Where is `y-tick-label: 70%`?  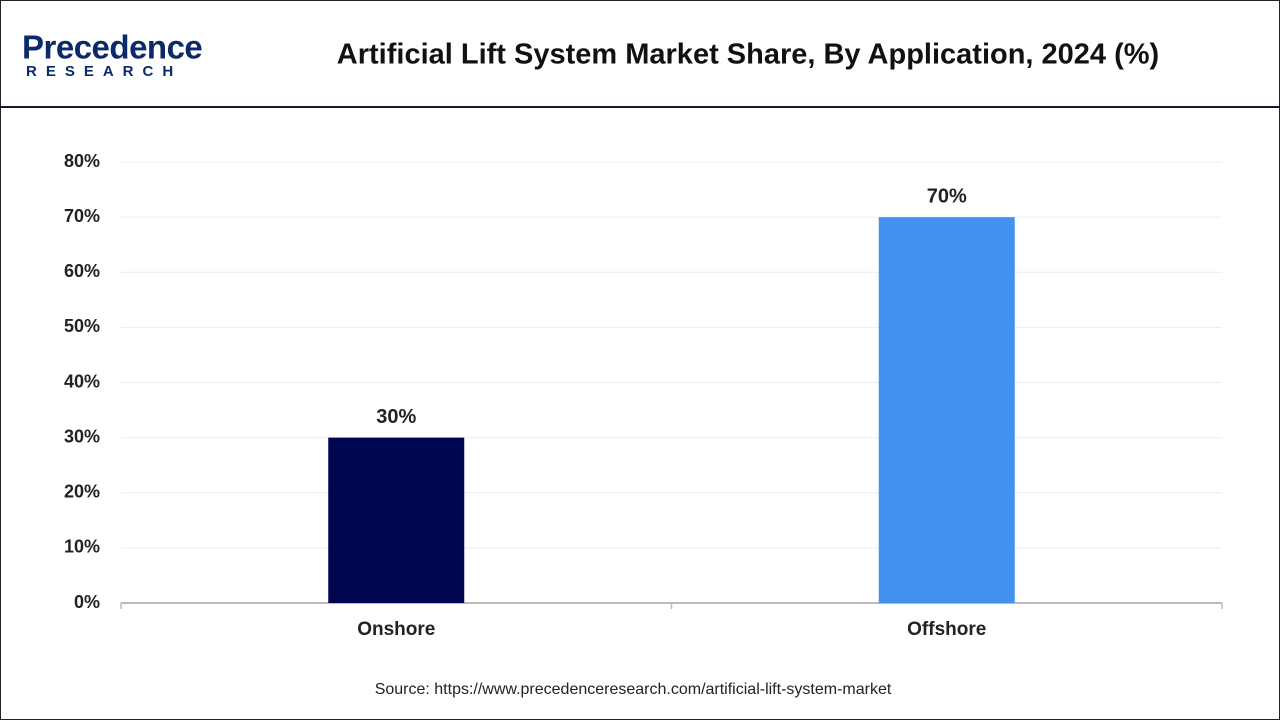
y-tick-label: 70% is located at coordinates (82, 216).